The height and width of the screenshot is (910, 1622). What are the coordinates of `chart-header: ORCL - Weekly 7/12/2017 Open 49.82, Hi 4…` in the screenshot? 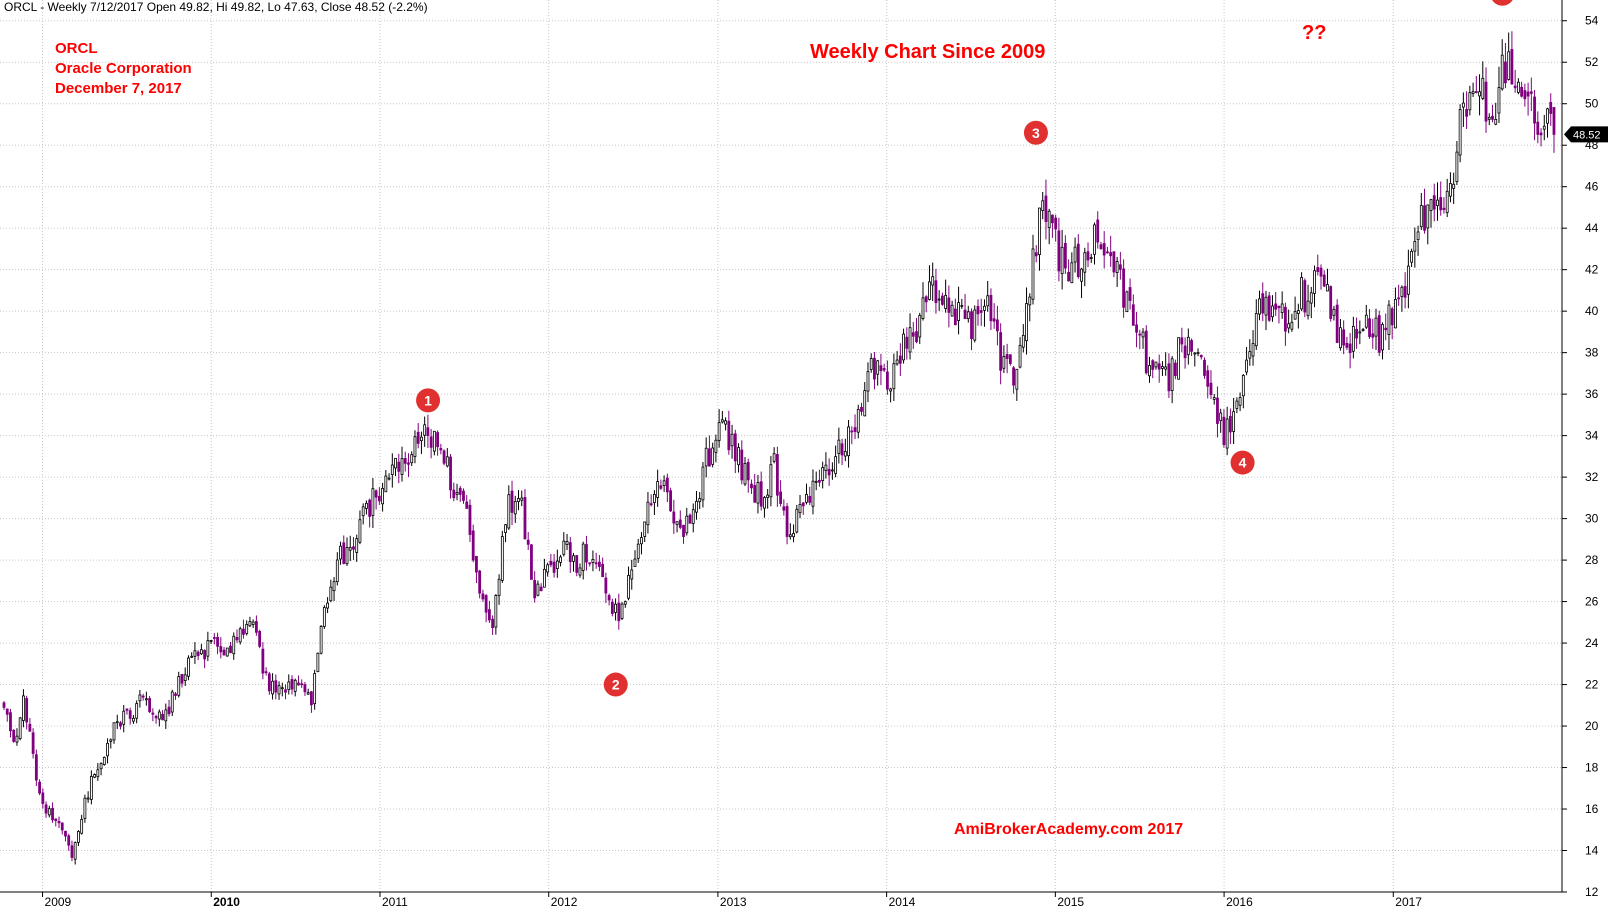 It's located at (216, 7).